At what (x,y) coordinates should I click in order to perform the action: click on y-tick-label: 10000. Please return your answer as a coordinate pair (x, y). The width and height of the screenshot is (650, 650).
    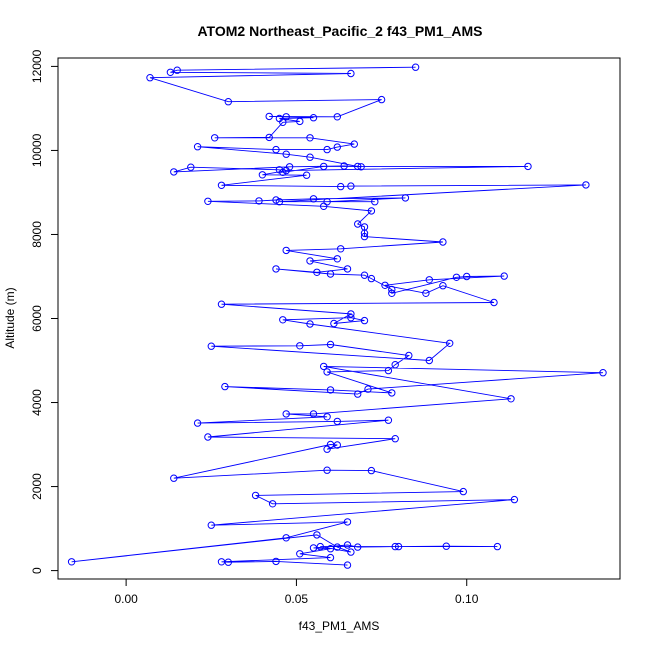
    Looking at the image, I should click on (37, 150).